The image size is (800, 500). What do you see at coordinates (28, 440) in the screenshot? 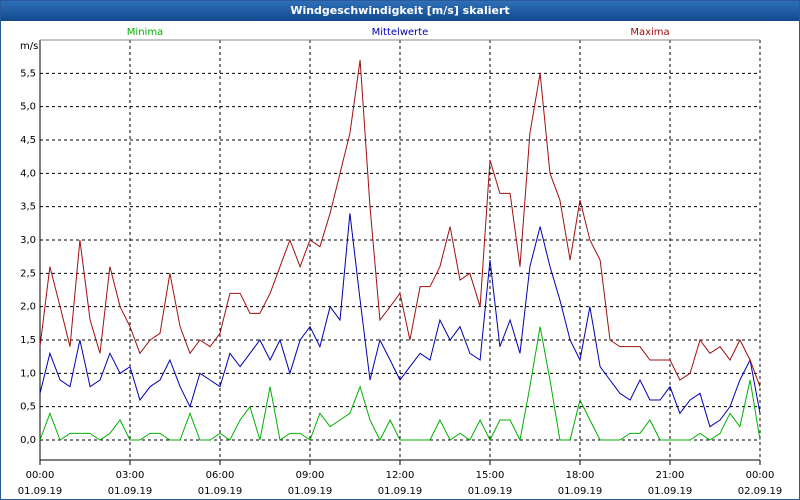
I see `y-tick-label: 0,0` at bounding box center [28, 440].